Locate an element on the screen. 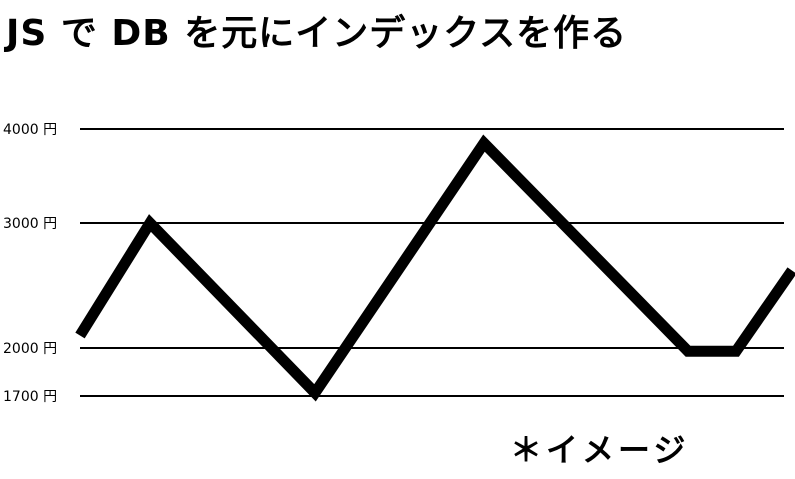 The image size is (795, 479). image-note: ＊イメージ is located at coordinates (600, 450).